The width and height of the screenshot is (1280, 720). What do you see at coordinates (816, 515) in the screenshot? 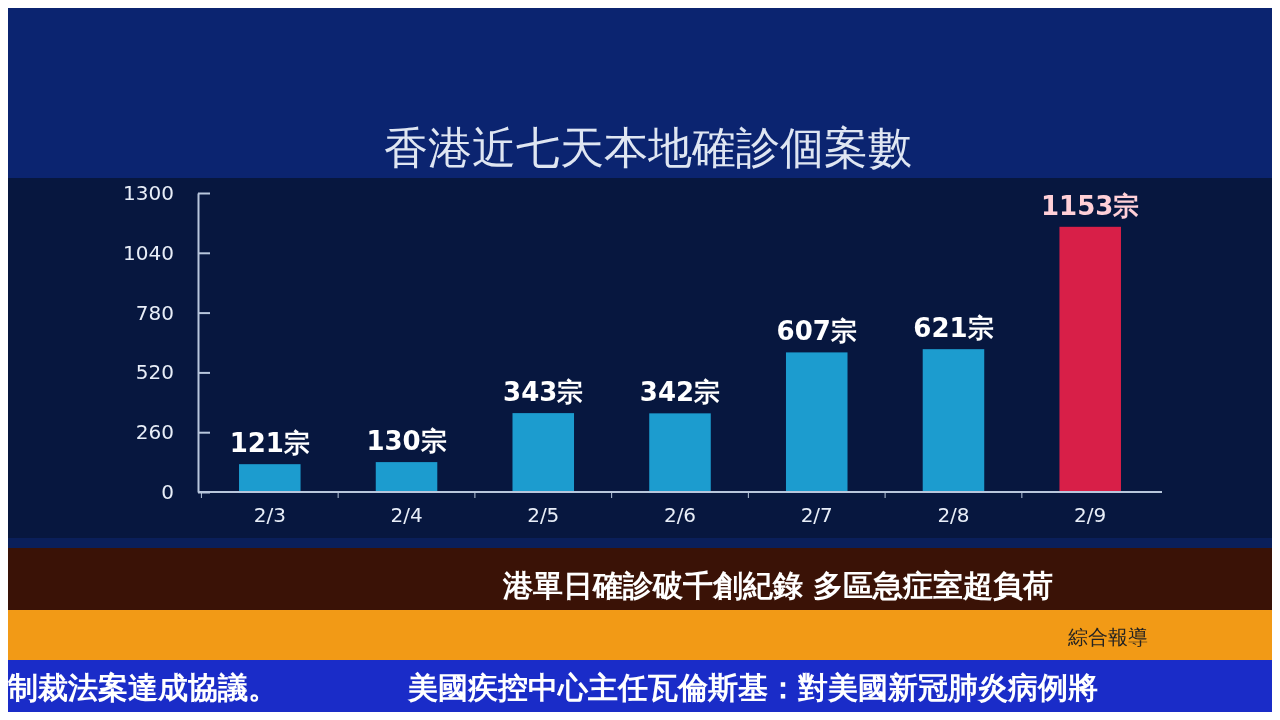
I see `x-tick-label: 2/7` at bounding box center [816, 515].